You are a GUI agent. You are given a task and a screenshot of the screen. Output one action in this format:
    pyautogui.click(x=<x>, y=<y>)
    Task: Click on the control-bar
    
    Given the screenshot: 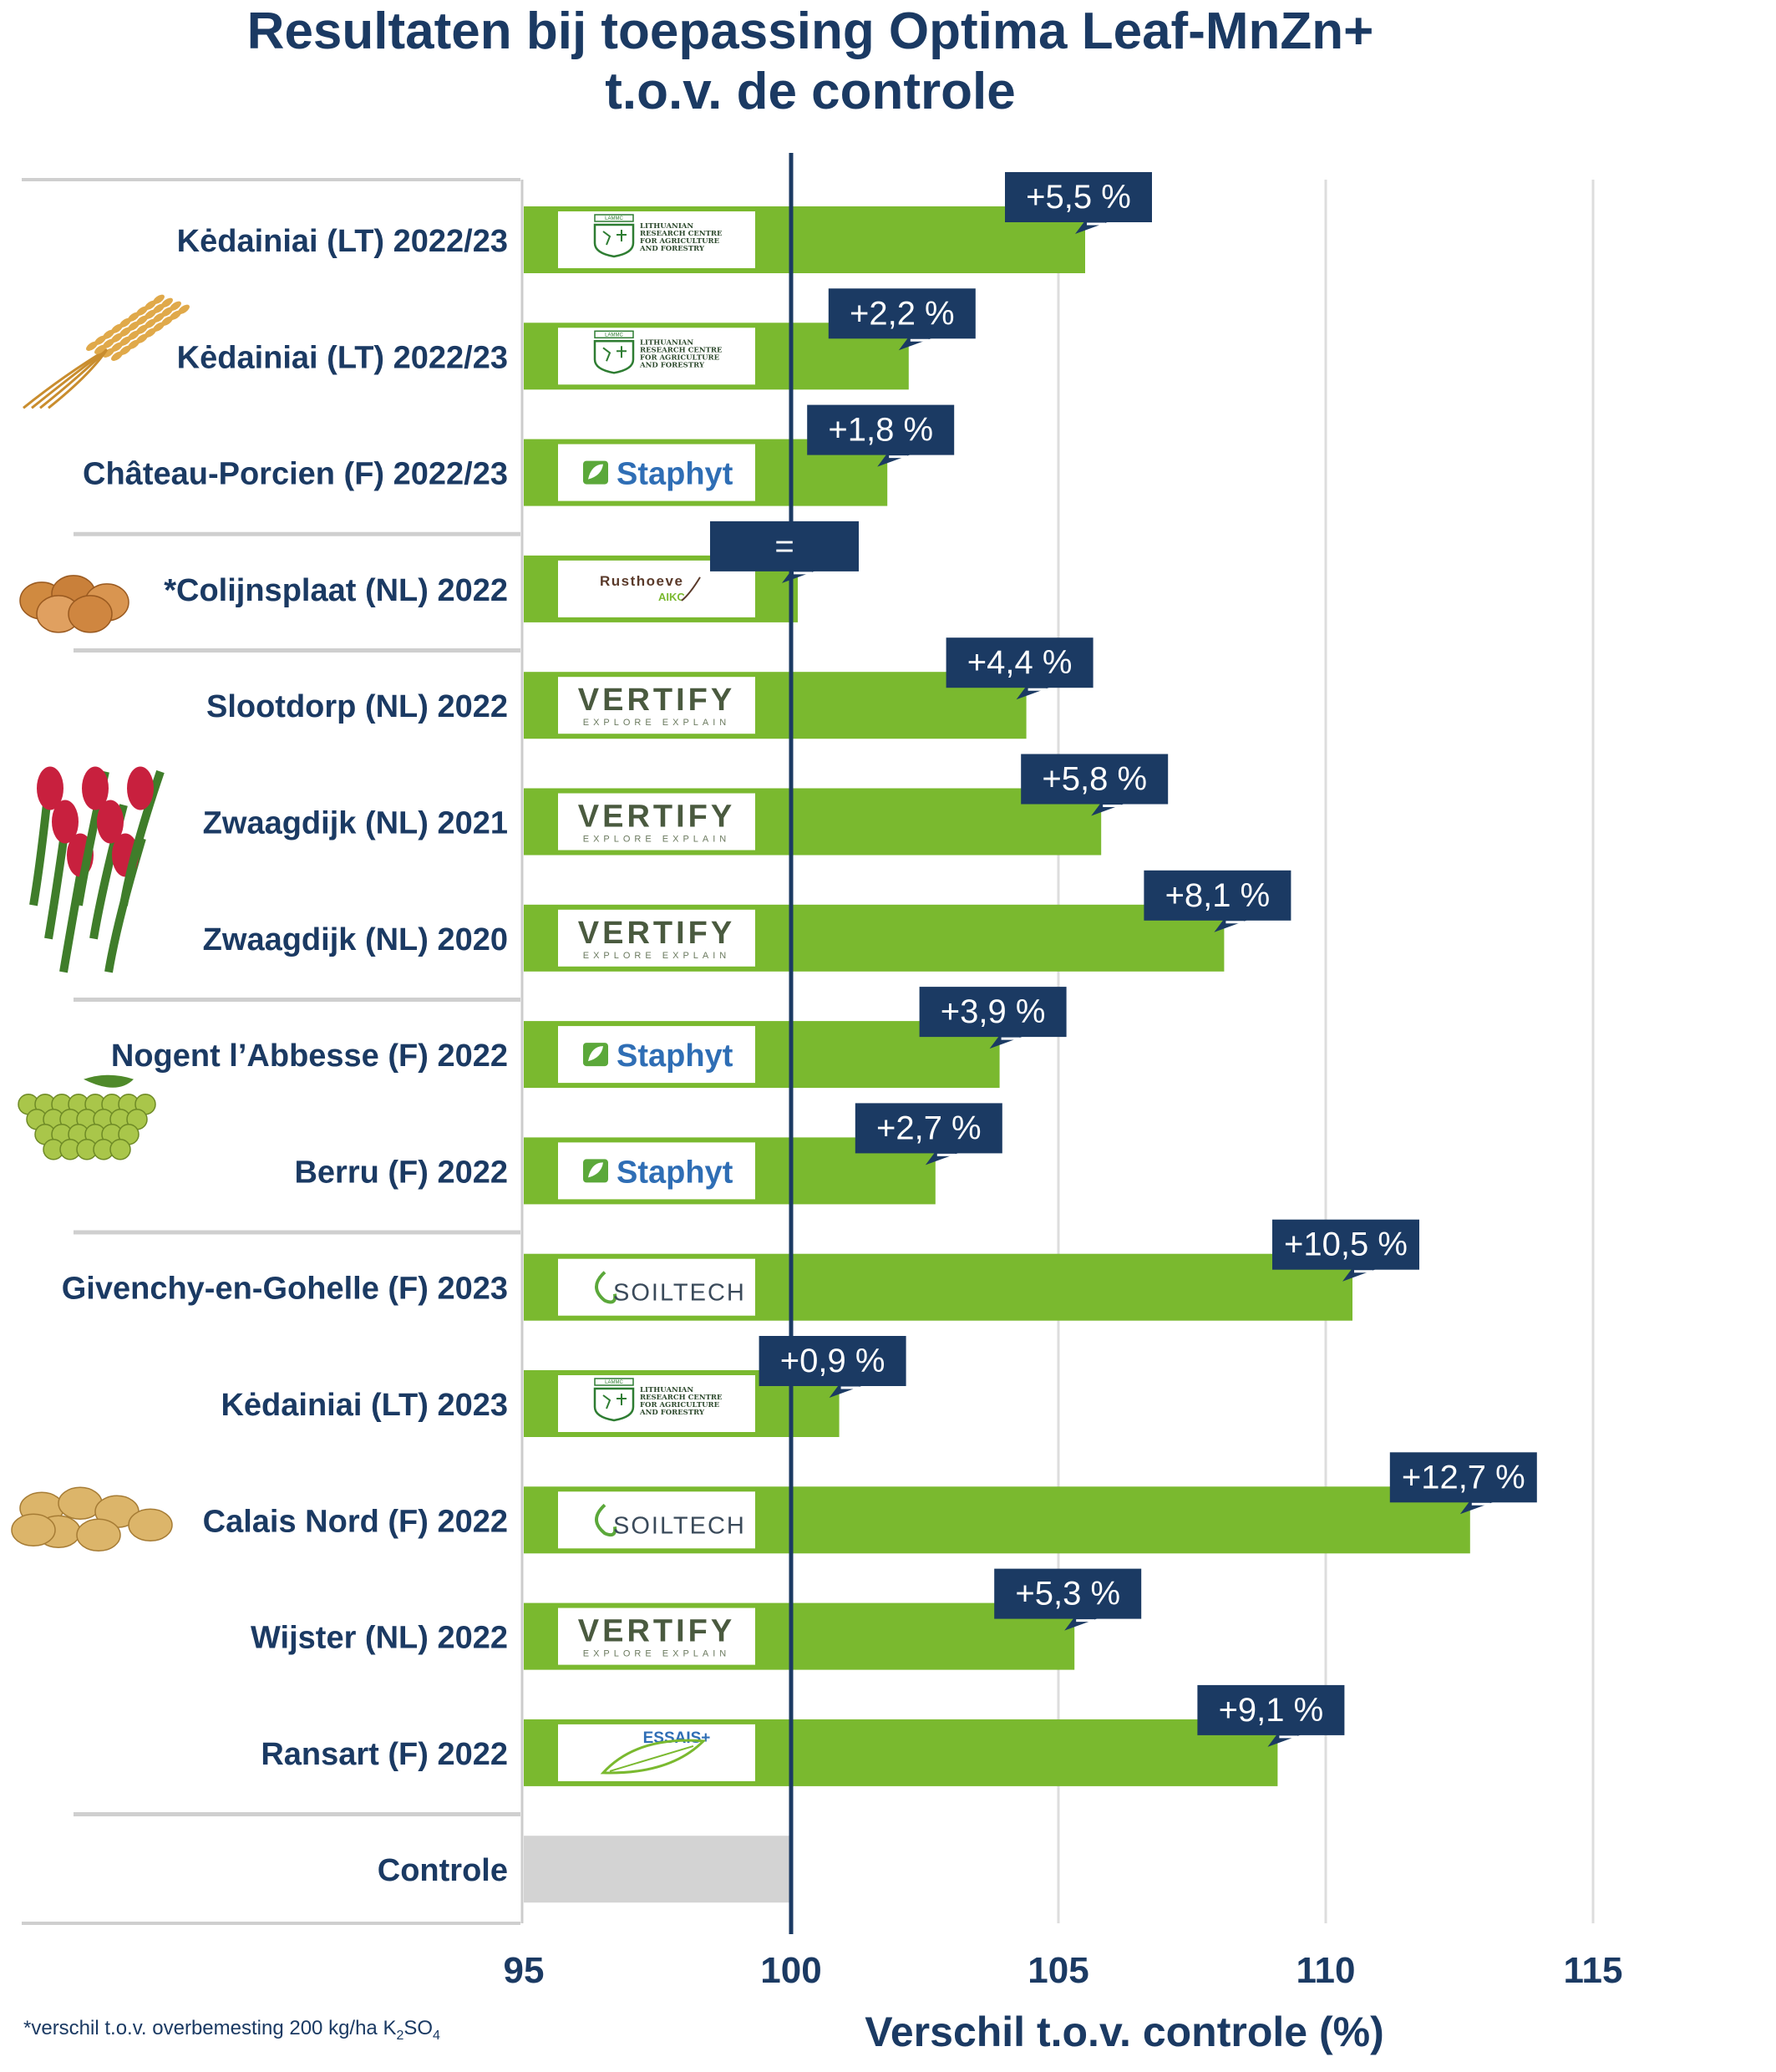 What is the action you would take?
    pyautogui.click(x=657, y=1869)
    